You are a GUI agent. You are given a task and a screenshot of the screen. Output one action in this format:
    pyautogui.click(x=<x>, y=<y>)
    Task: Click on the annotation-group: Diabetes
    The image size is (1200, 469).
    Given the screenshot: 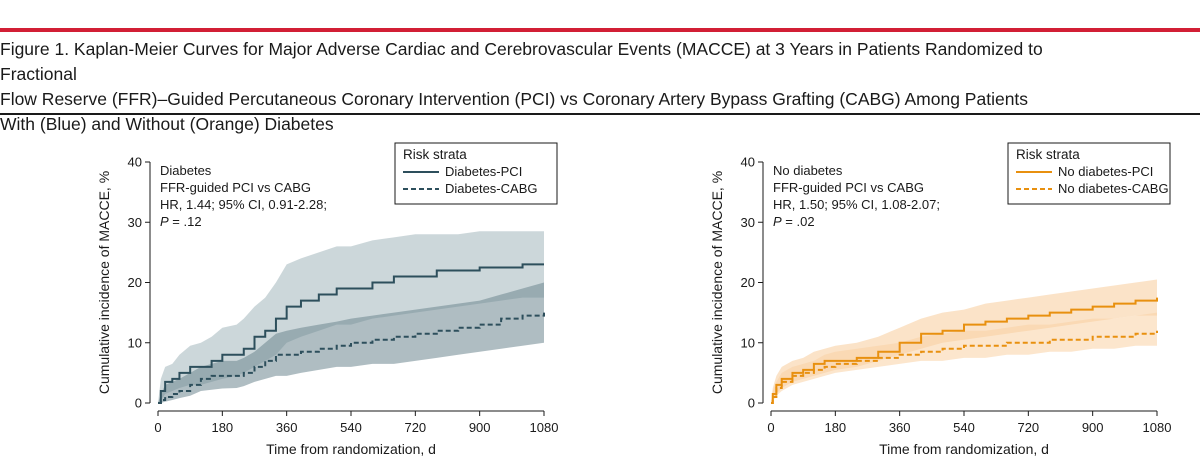 What is the action you would take?
    pyautogui.click(x=186, y=170)
    